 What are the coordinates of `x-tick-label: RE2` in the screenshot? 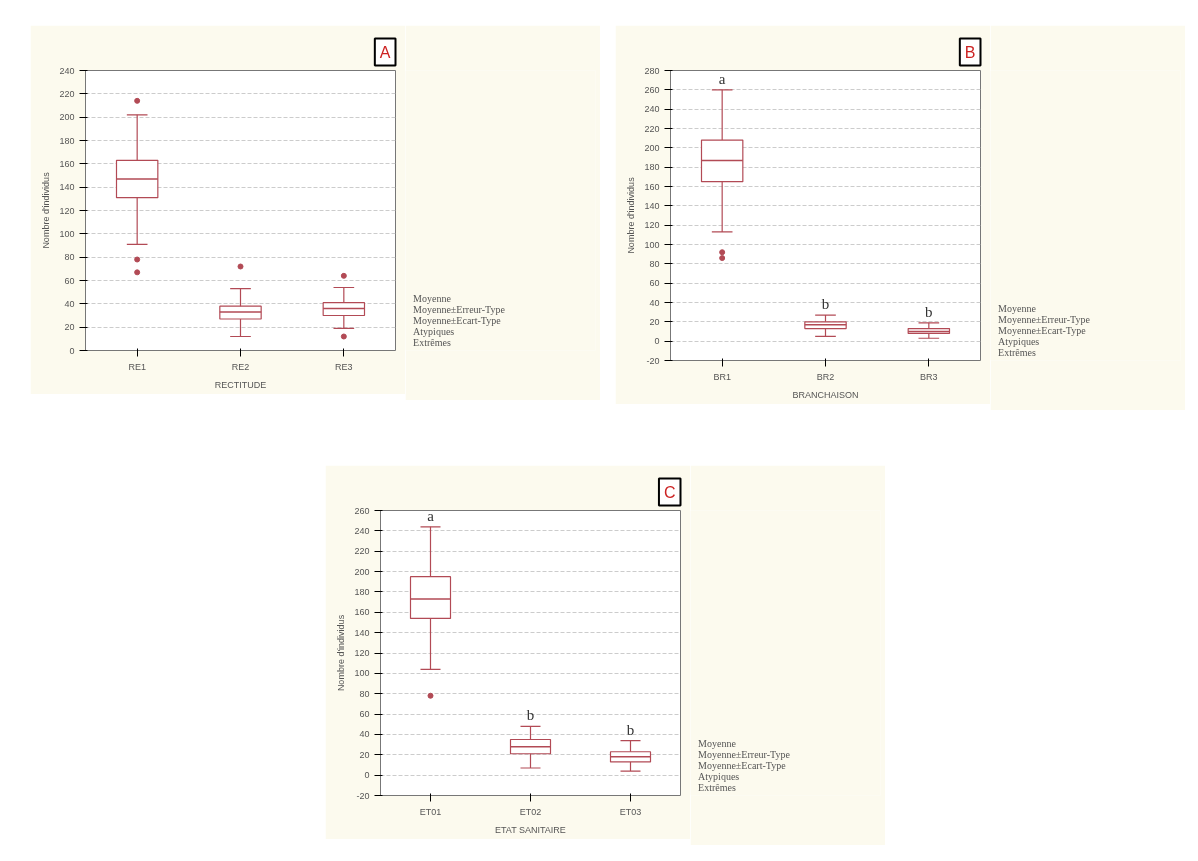 It's located at (240, 366).